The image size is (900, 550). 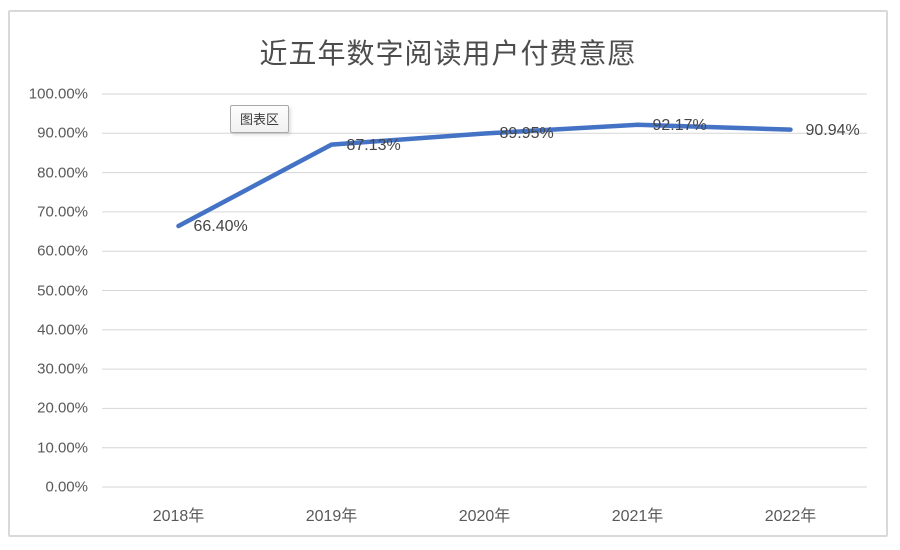 I want to click on chart-area-tooltip: 图表区, so click(x=260, y=119).